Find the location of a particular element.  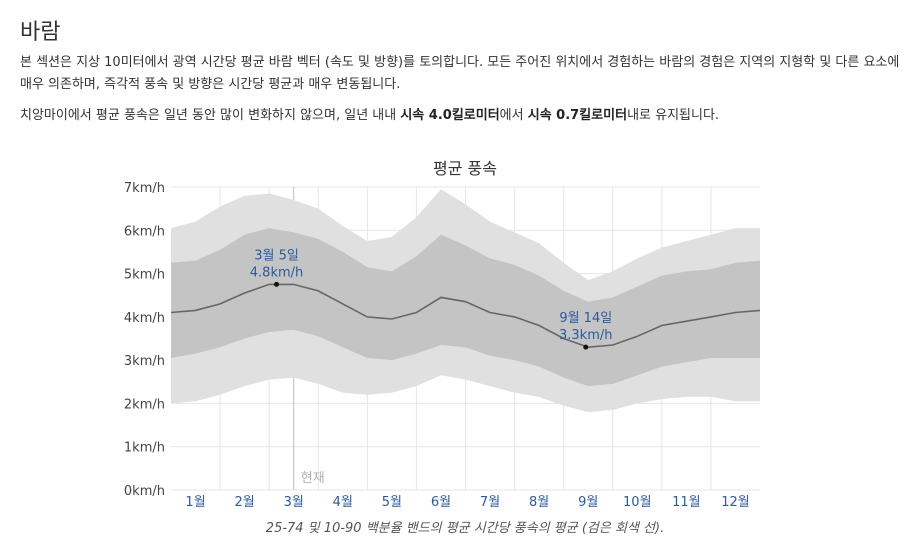

month-label: 5월 is located at coordinates (392, 502).